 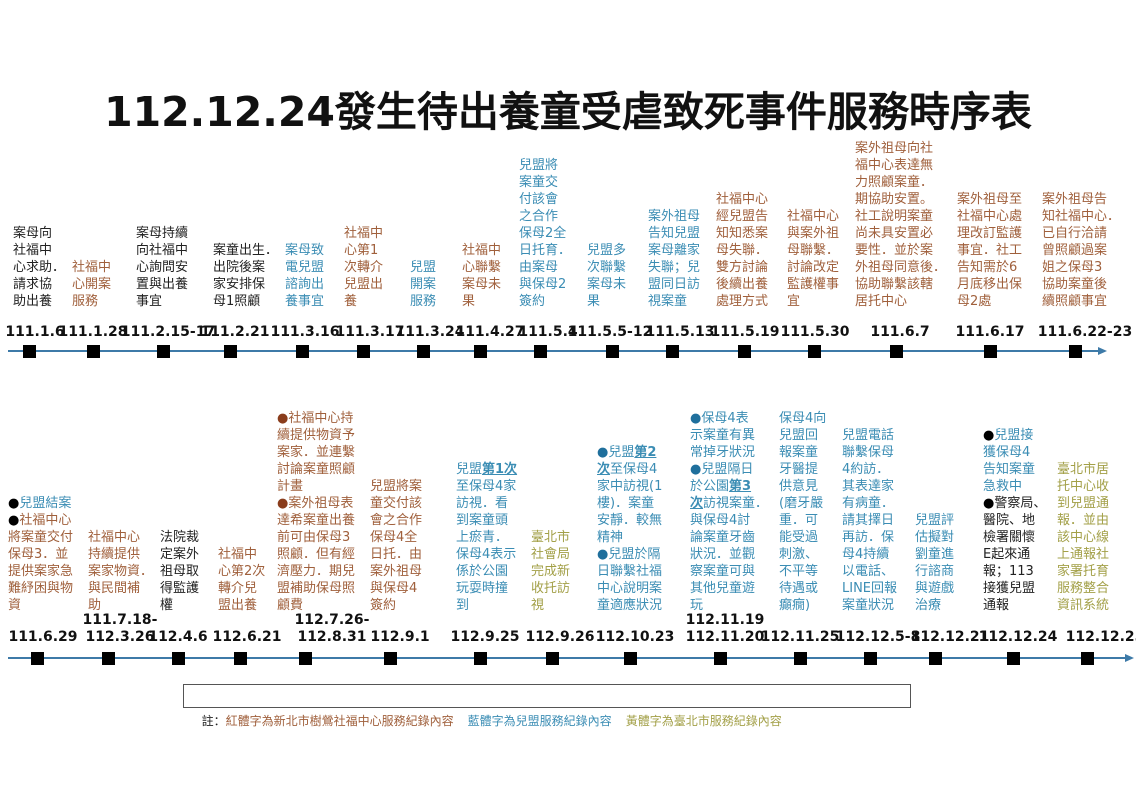 I want to click on event-paragraph: 社福中心 經兒盟告 知知悉案 母失聯． 雙方討論 後續出養 處理方式, so click(x=742, y=250).